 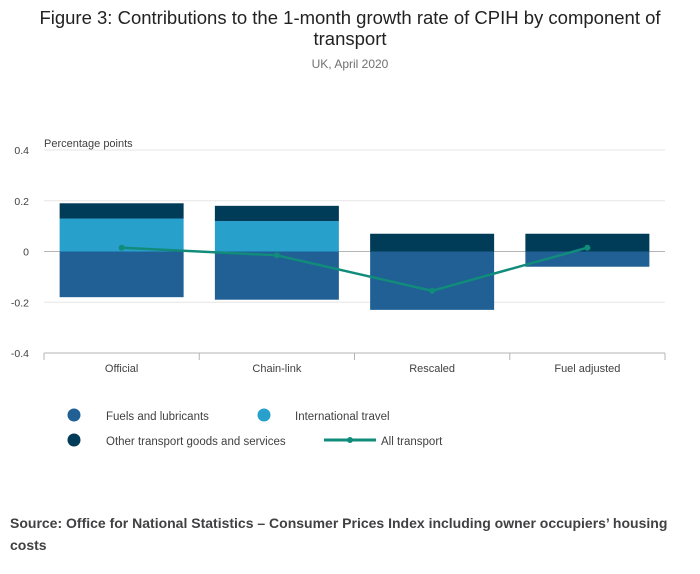 What do you see at coordinates (350, 64) in the screenshot?
I see `chart-subtitle: UK, April 2020` at bounding box center [350, 64].